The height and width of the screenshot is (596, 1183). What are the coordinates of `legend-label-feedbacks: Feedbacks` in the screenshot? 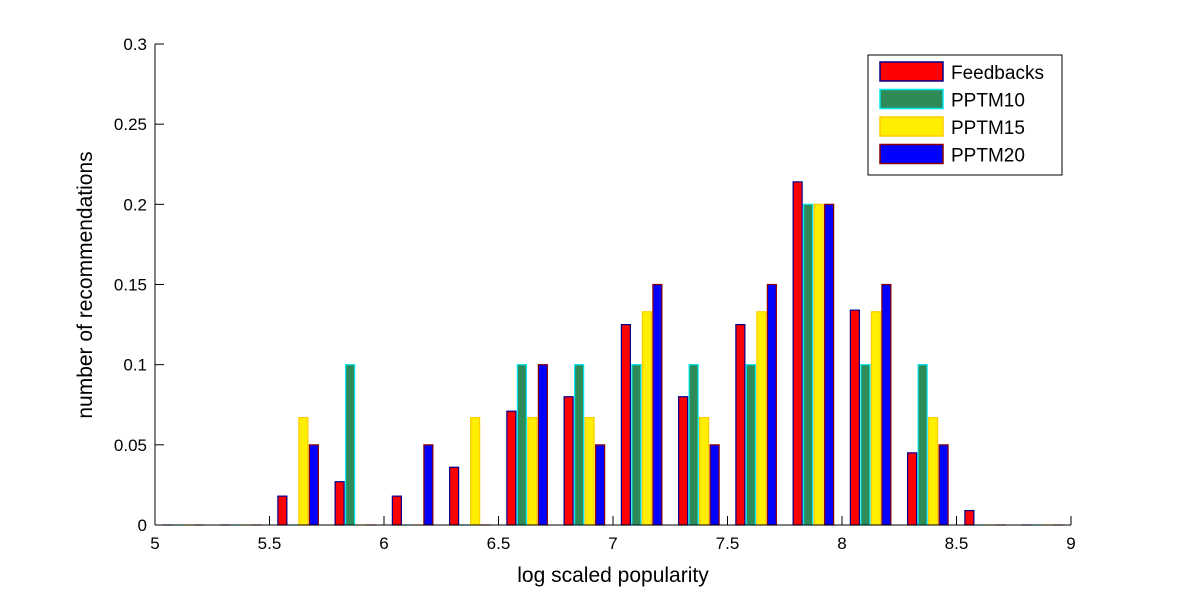 It's located at (997, 73).